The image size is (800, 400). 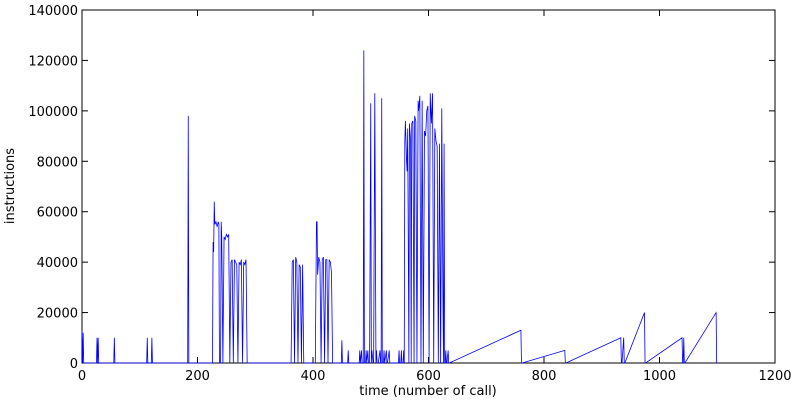 What do you see at coordinates (53, 11) in the screenshot?
I see `y-tick-label: 140000` at bounding box center [53, 11].